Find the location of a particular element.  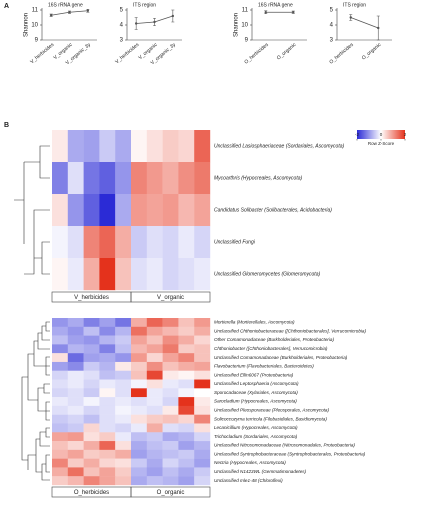

row-dendrogram is located at coordinates (32, 210).